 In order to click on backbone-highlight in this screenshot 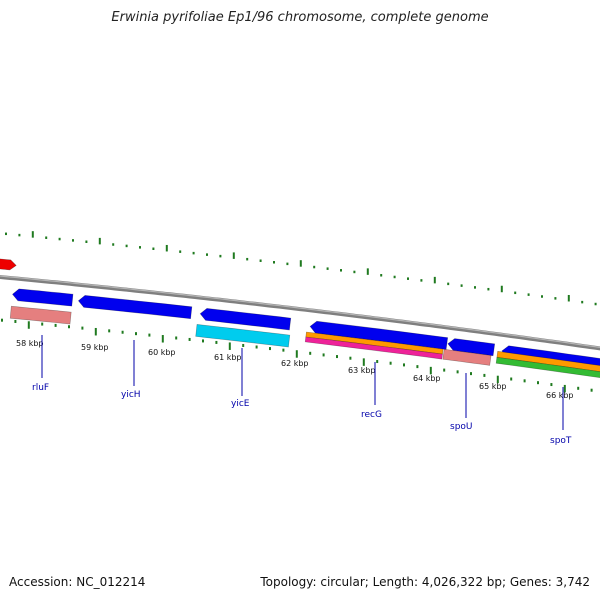, I will do `click(300, 312)`.